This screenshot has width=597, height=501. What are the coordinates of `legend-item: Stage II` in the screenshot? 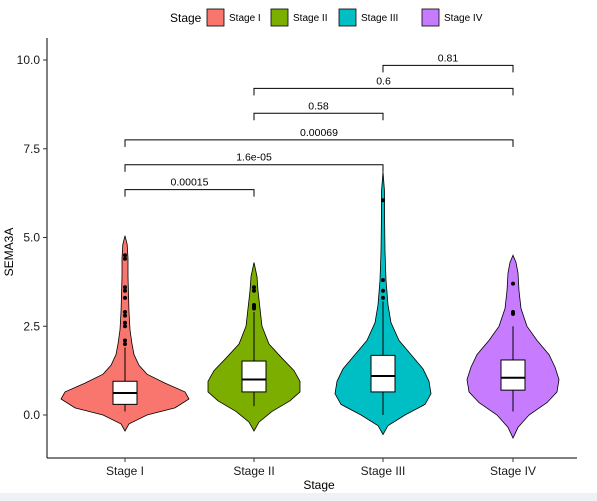 It's located at (298, 17).